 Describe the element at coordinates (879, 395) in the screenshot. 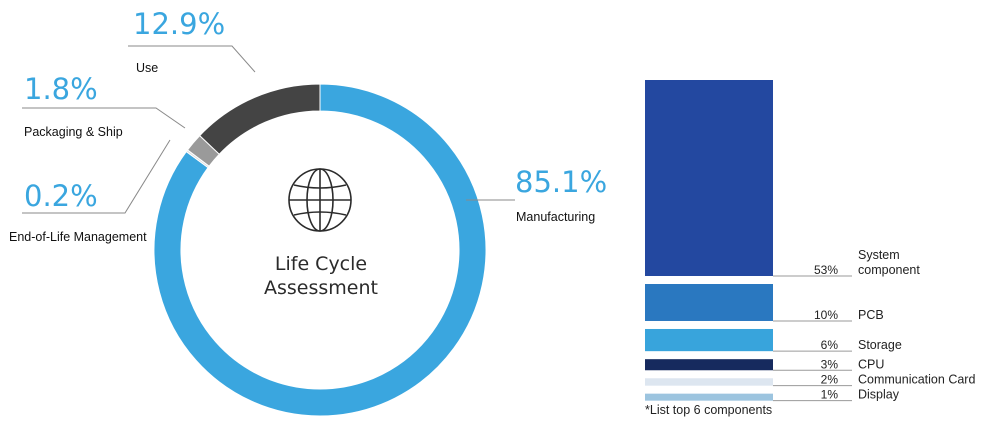

I see `component-label: Display` at that location.